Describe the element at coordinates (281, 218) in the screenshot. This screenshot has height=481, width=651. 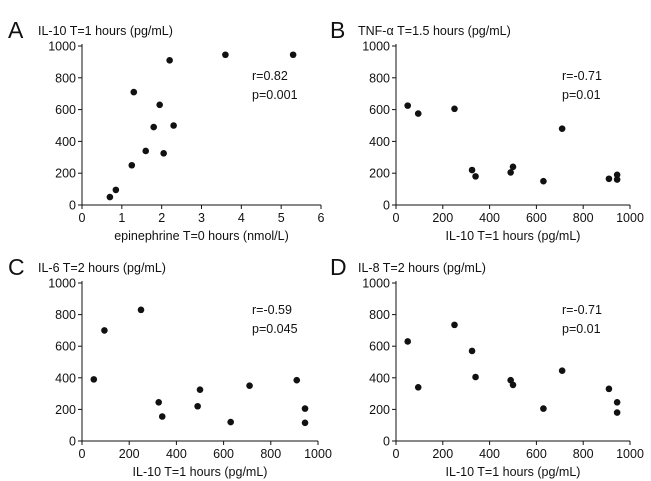
I see `x-tick-label: 5` at that location.